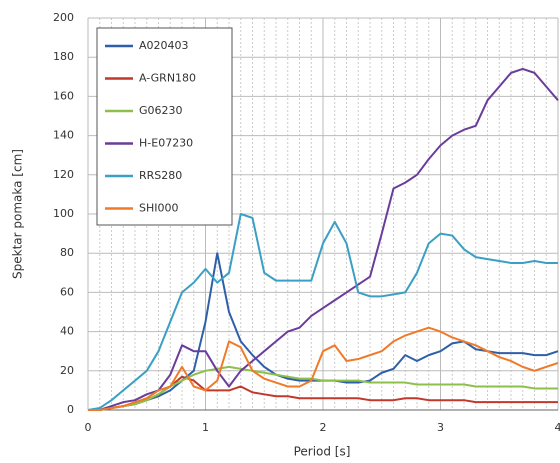 This screenshot has width=560, height=463. What do you see at coordinates (63, 213) in the screenshot?
I see `y-tick-label: 100` at bounding box center [63, 213].